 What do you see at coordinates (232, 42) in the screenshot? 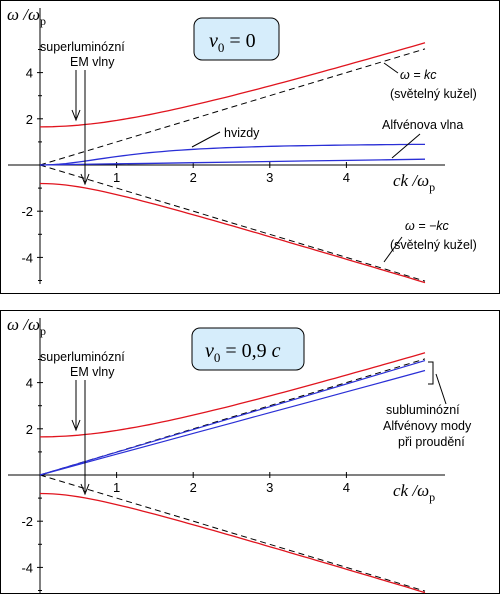
I see `parameter-box-label: v0 = 0` at bounding box center [232, 42].